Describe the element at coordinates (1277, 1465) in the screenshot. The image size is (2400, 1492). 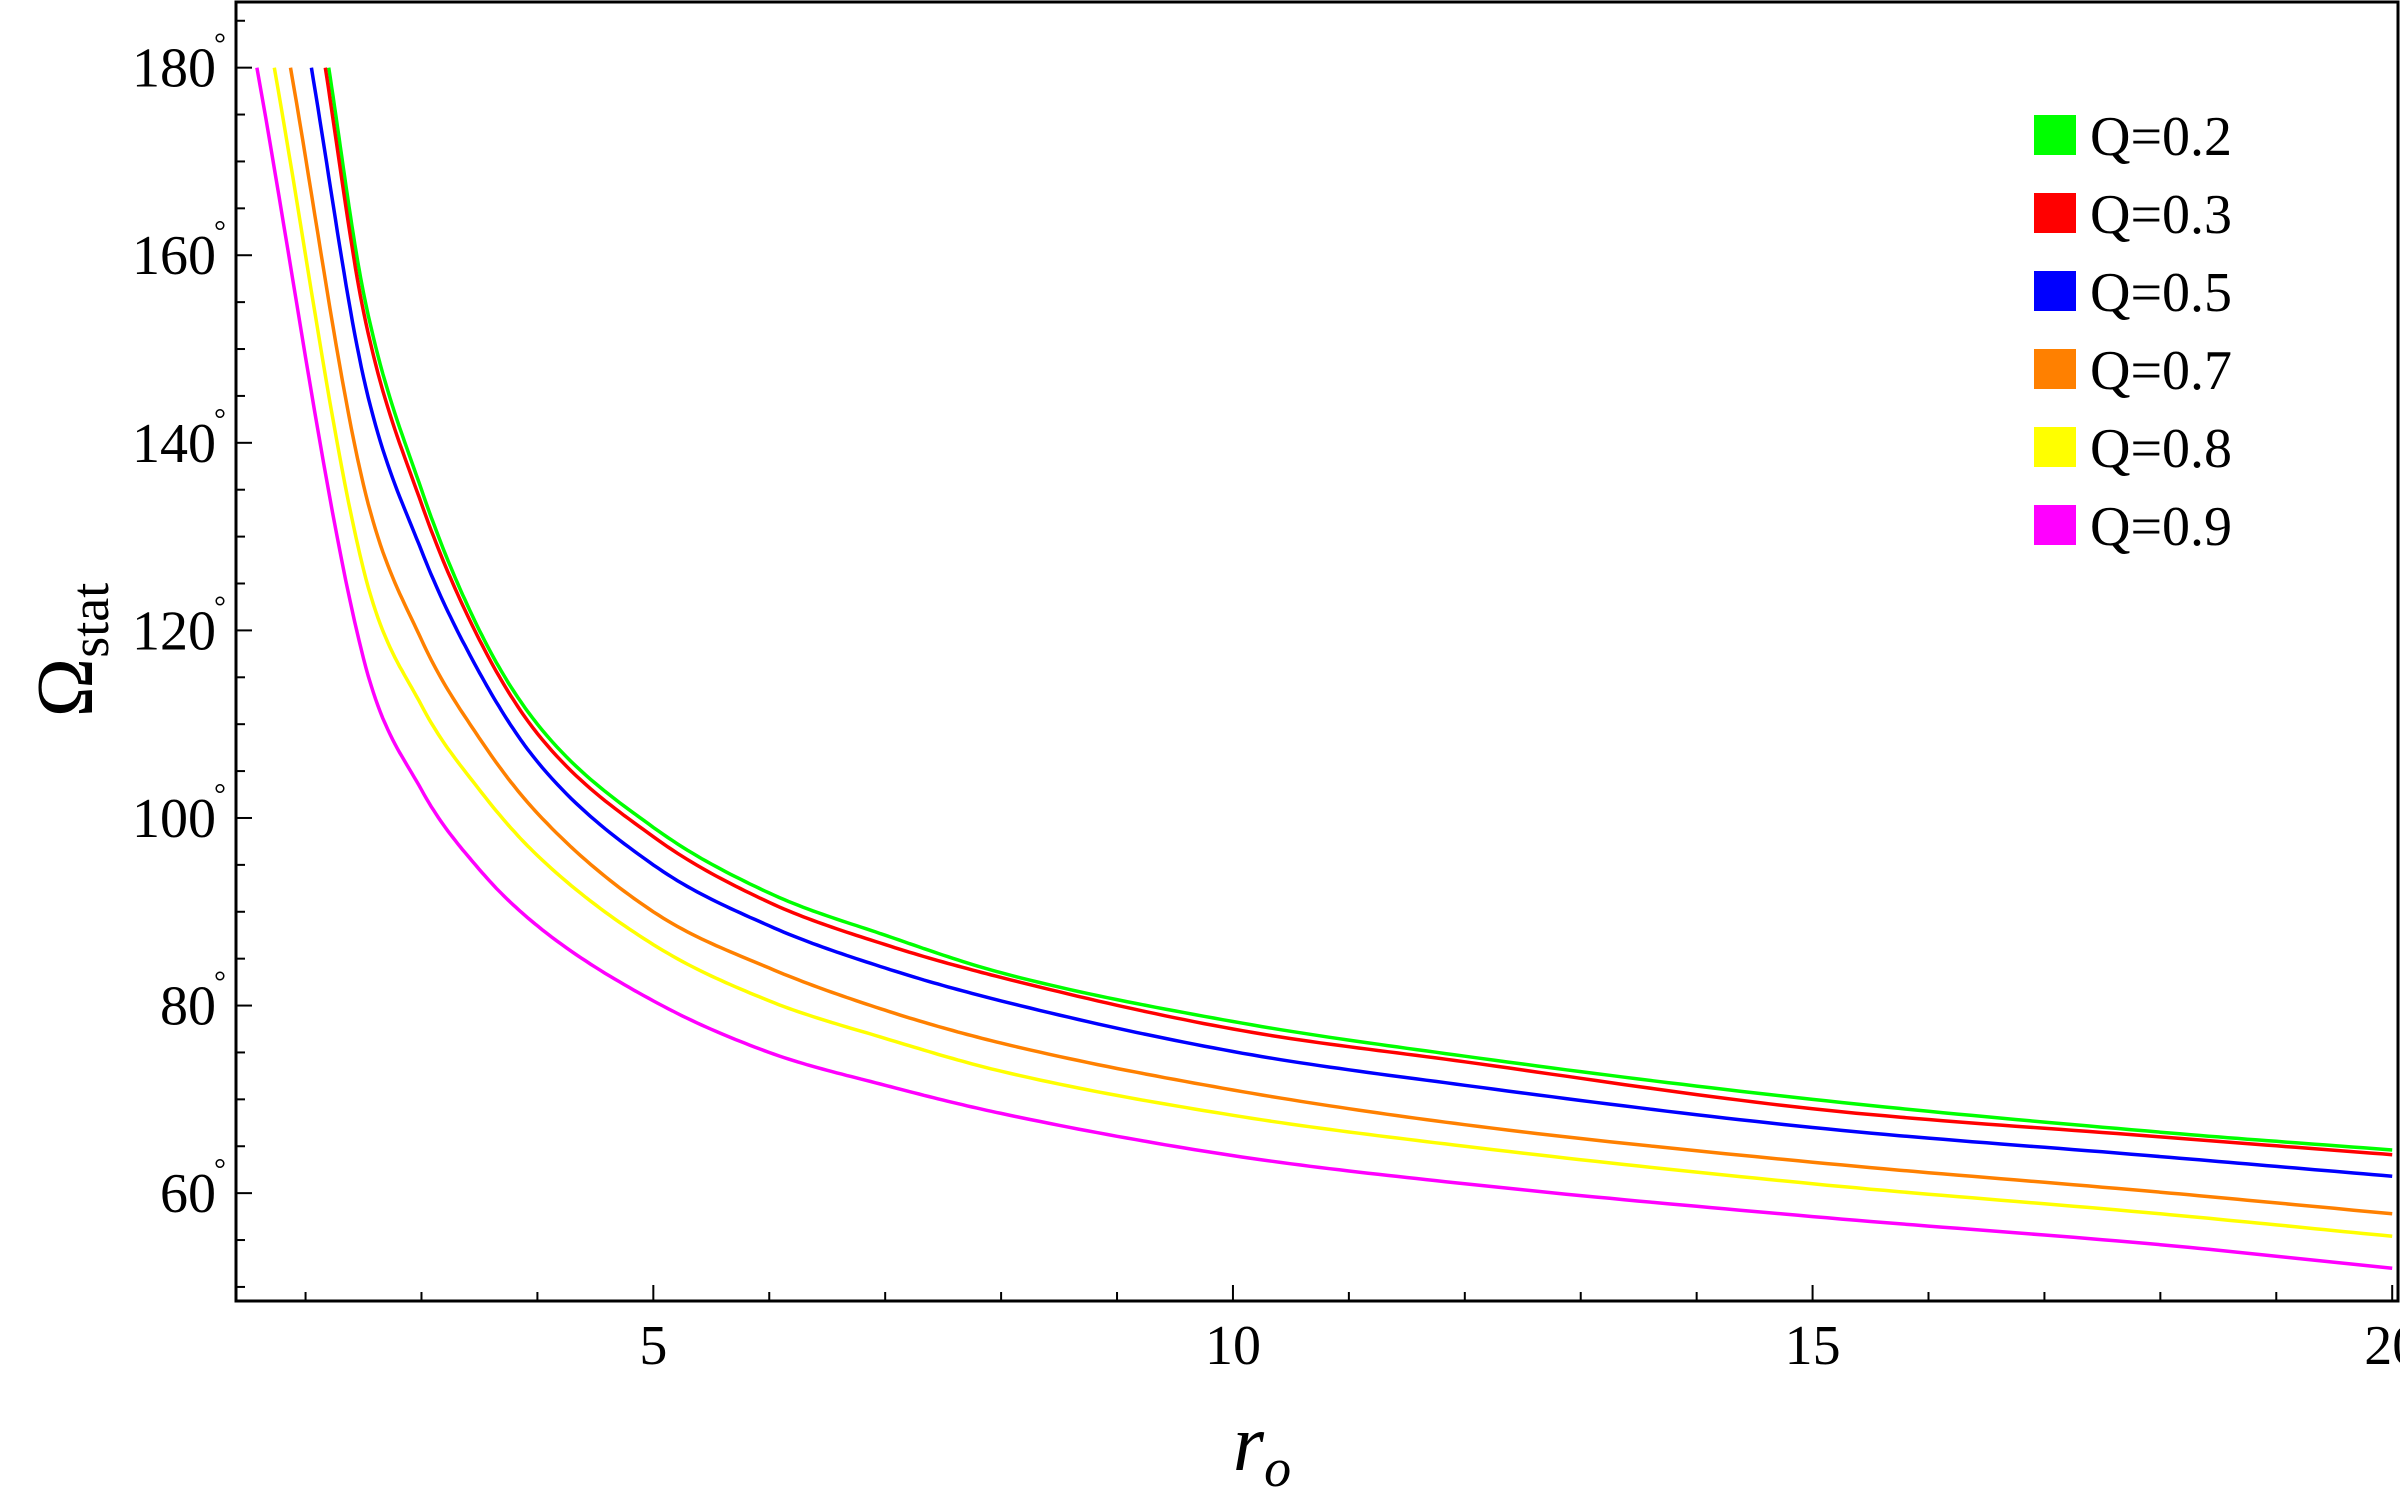
I see `x-axis-title-sub: o` at that location.